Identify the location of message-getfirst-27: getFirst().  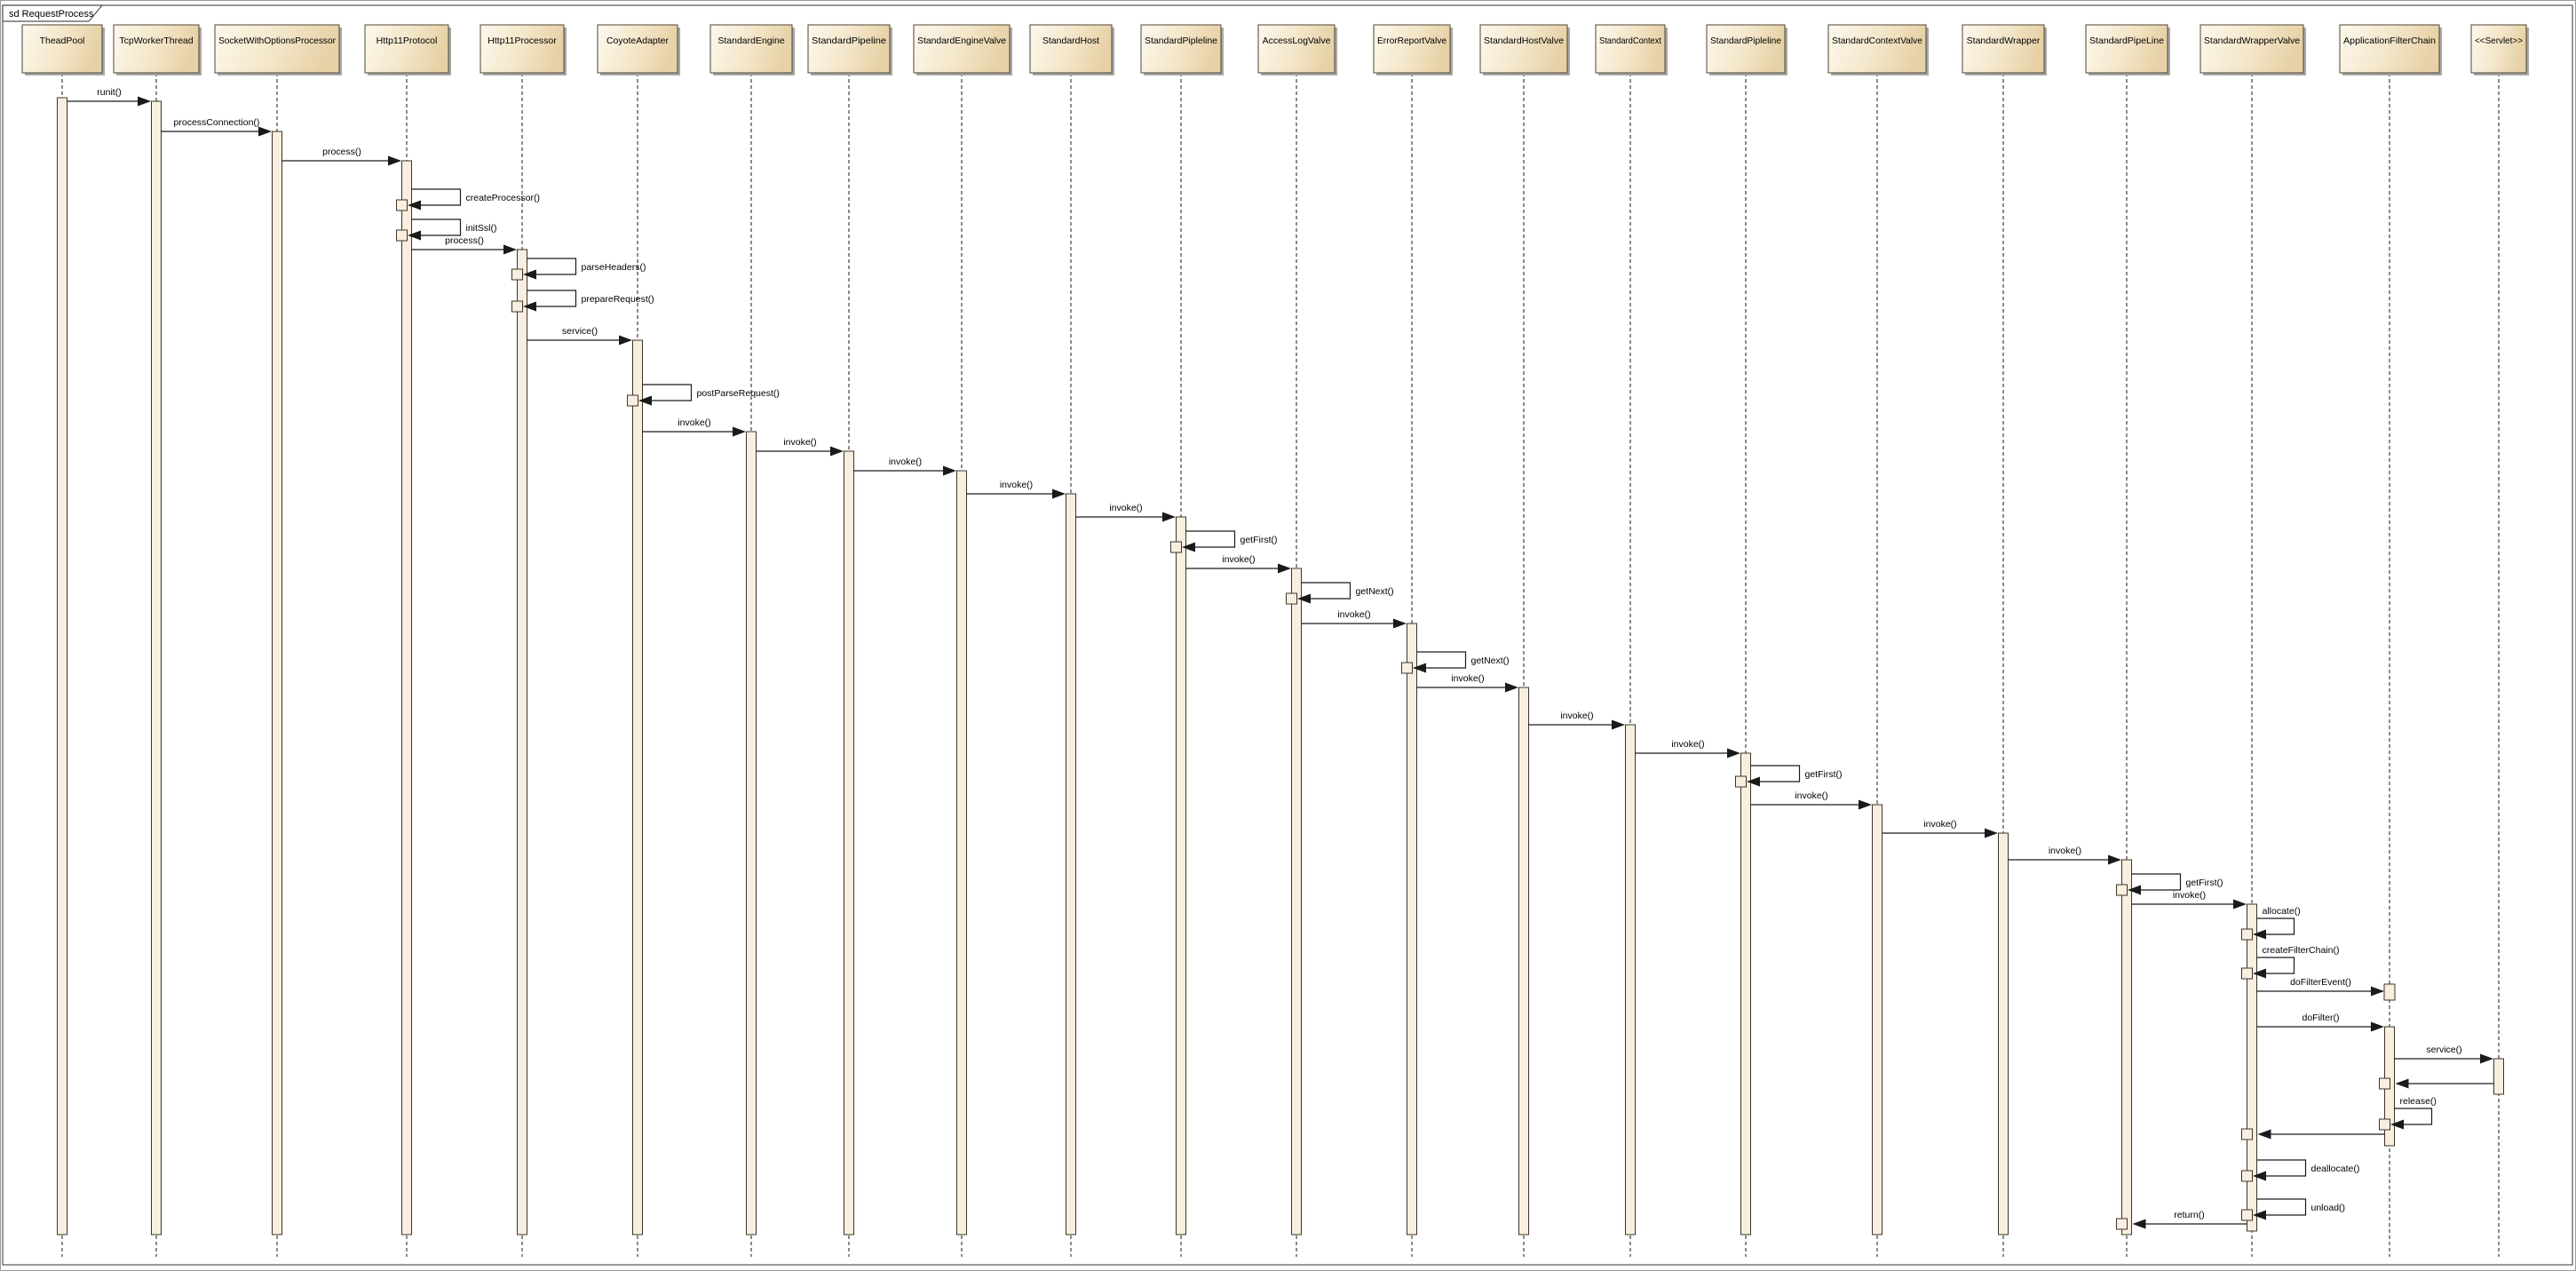
(2176, 884).